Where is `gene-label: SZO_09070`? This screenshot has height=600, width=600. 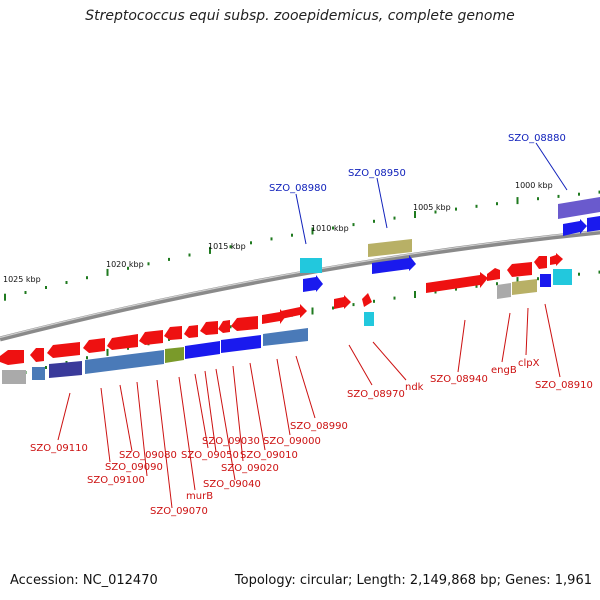
gene-label: SZO_09070 is located at coordinates (179, 511).